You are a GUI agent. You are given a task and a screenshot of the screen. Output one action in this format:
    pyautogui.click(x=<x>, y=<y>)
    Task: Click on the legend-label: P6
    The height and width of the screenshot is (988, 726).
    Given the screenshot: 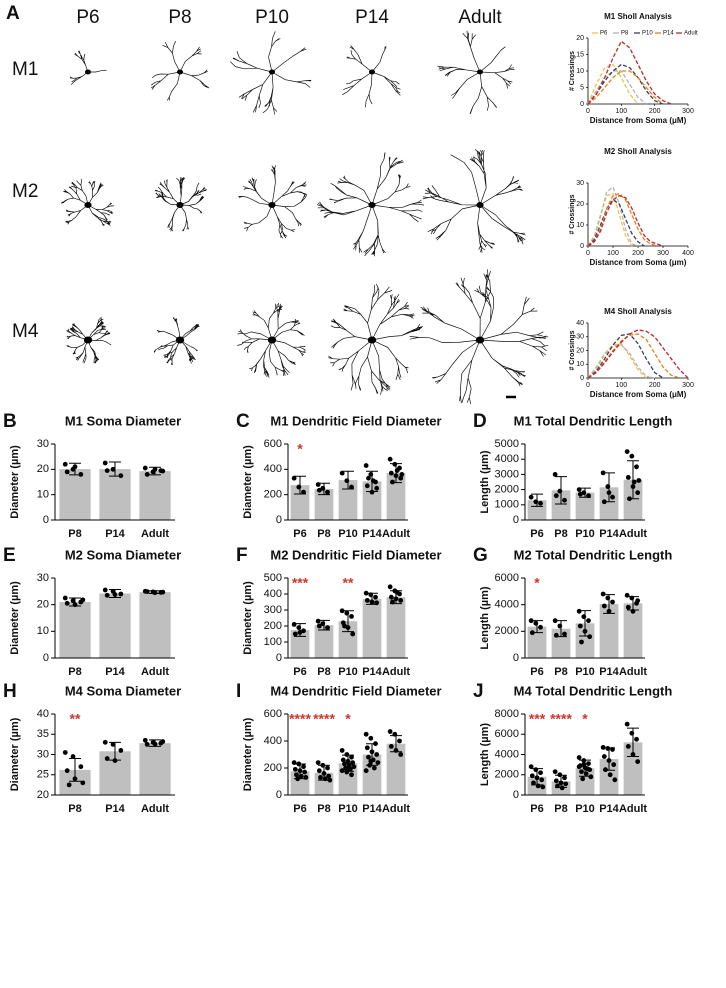 What is the action you would take?
    pyautogui.click(x=604, y=34)
    